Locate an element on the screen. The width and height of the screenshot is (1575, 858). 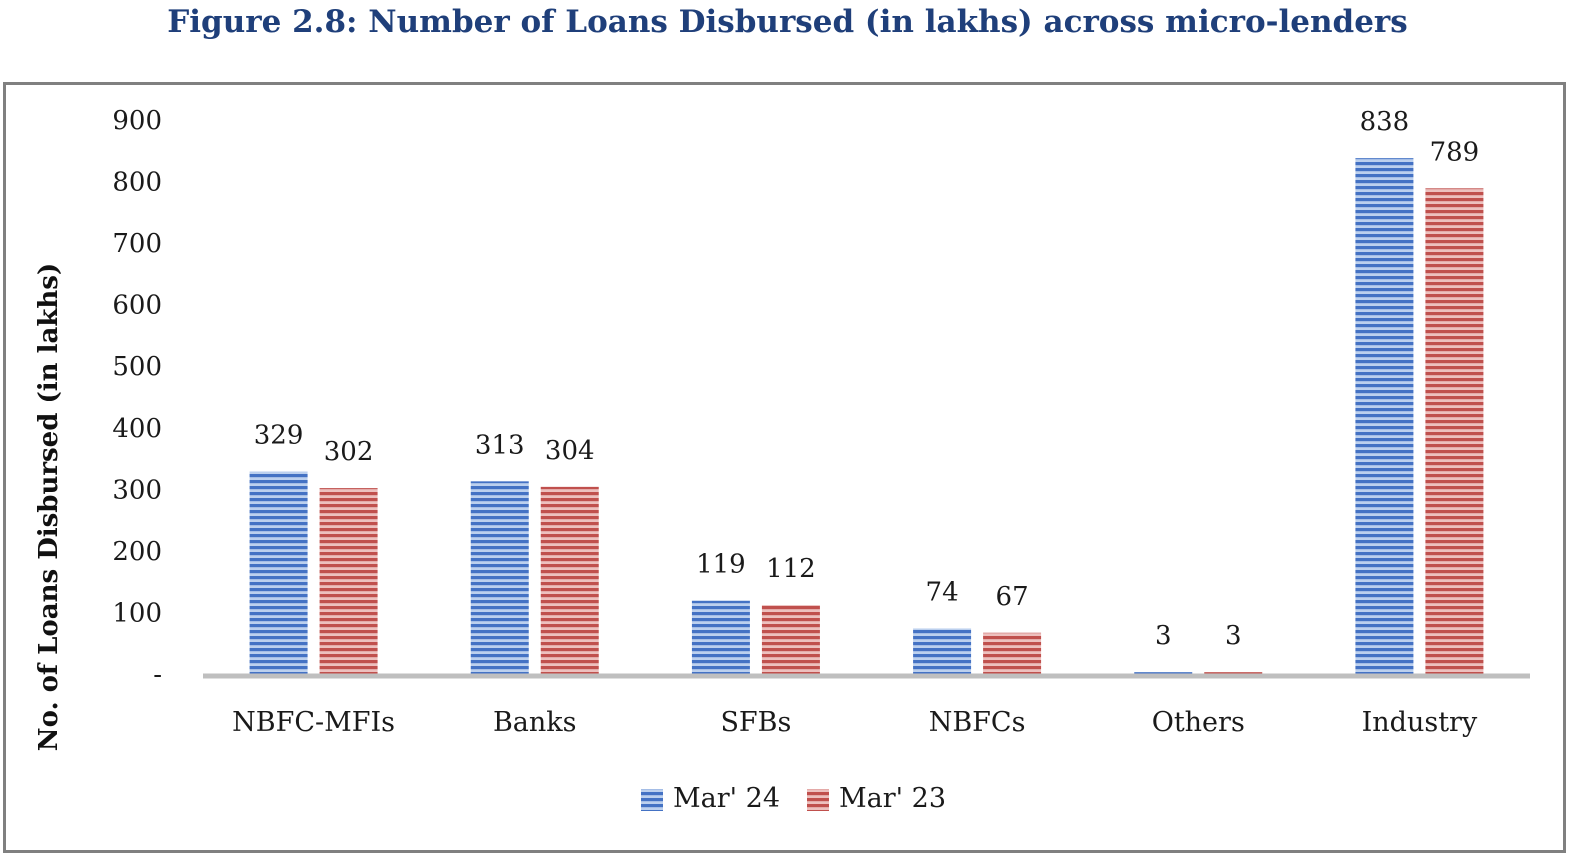
data-label: 304 is located at coordinates (570, 451).